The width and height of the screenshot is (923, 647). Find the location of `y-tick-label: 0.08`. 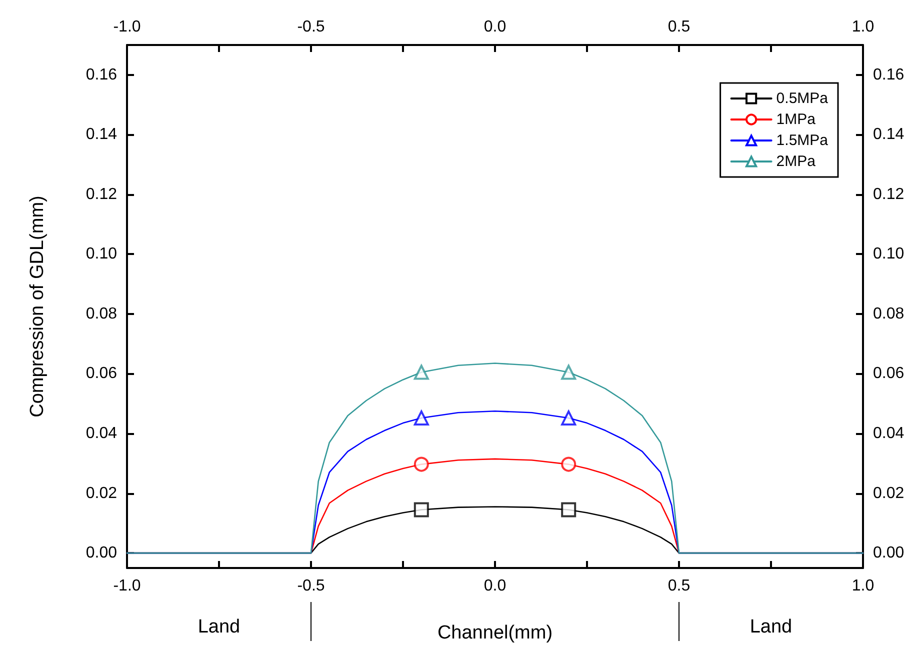

y-tick-label: 0.08 is located at coordinates (102, 313).